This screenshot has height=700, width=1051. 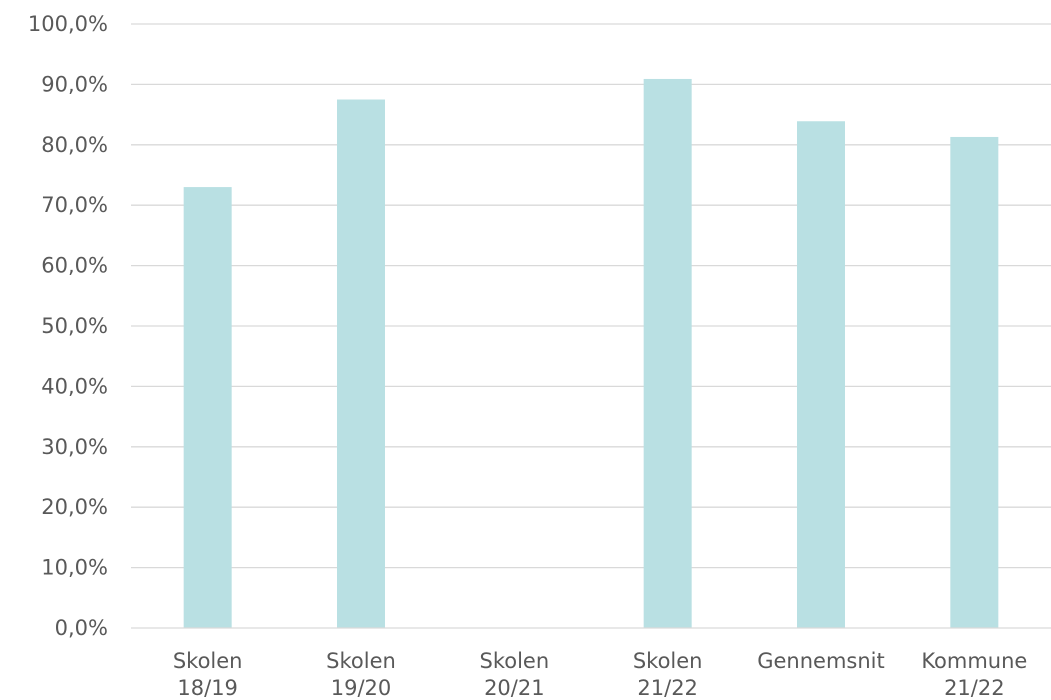 What do you see at coordinates (68, 24) in the screenshot?
I see `y-tick-label: 100,0%` at bounding box center [68, 24].